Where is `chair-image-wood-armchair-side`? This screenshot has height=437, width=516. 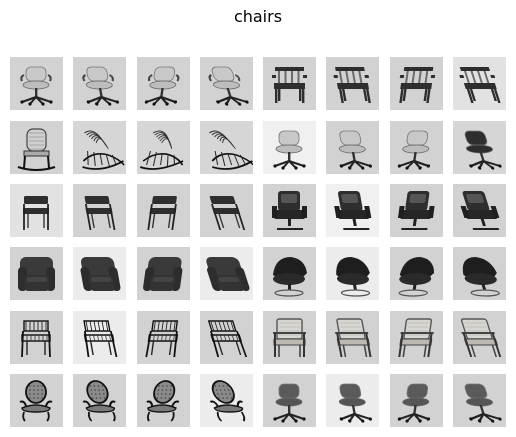 chair-image-wood-armchair-side is located at coordinates (479, 83).